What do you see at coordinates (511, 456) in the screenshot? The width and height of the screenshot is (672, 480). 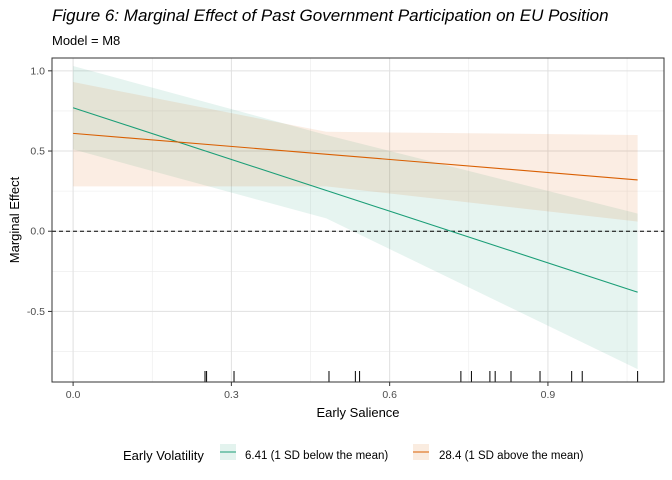 I see `legend-label-1: 28.4 (1 SD above the mean)` at bounding box center [511, 456].